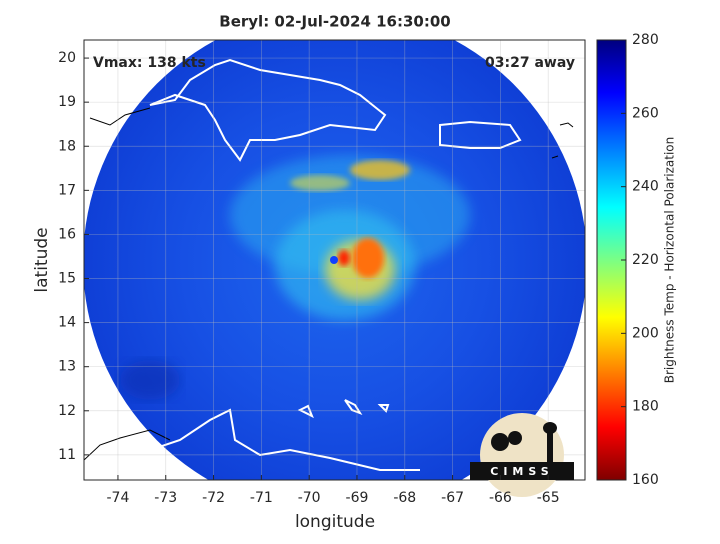 This screenshot has width=720, height=544. I want to click on colorbar-tick-label: 220, so click(645, 260).